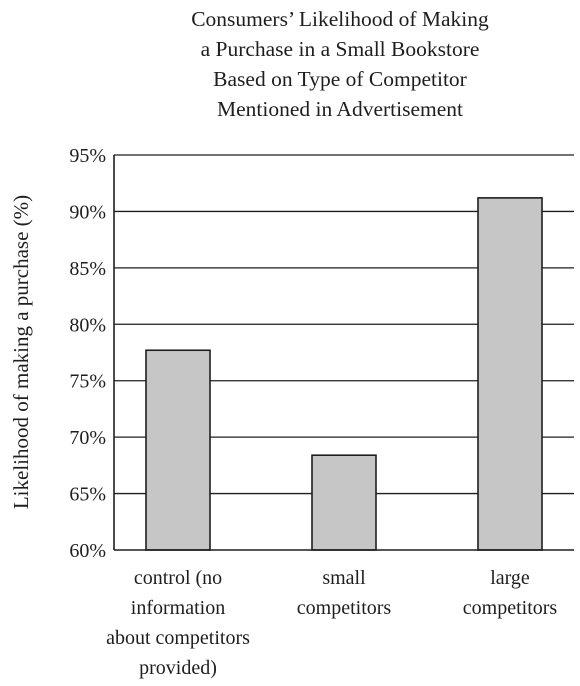 This screenshot has width=580, height=686. What do you see at coordinates (21, 352) in the screenshot?
I see `y-axis-label: Likelihood of making a purchase (%)` at bounding box center [21, 352].